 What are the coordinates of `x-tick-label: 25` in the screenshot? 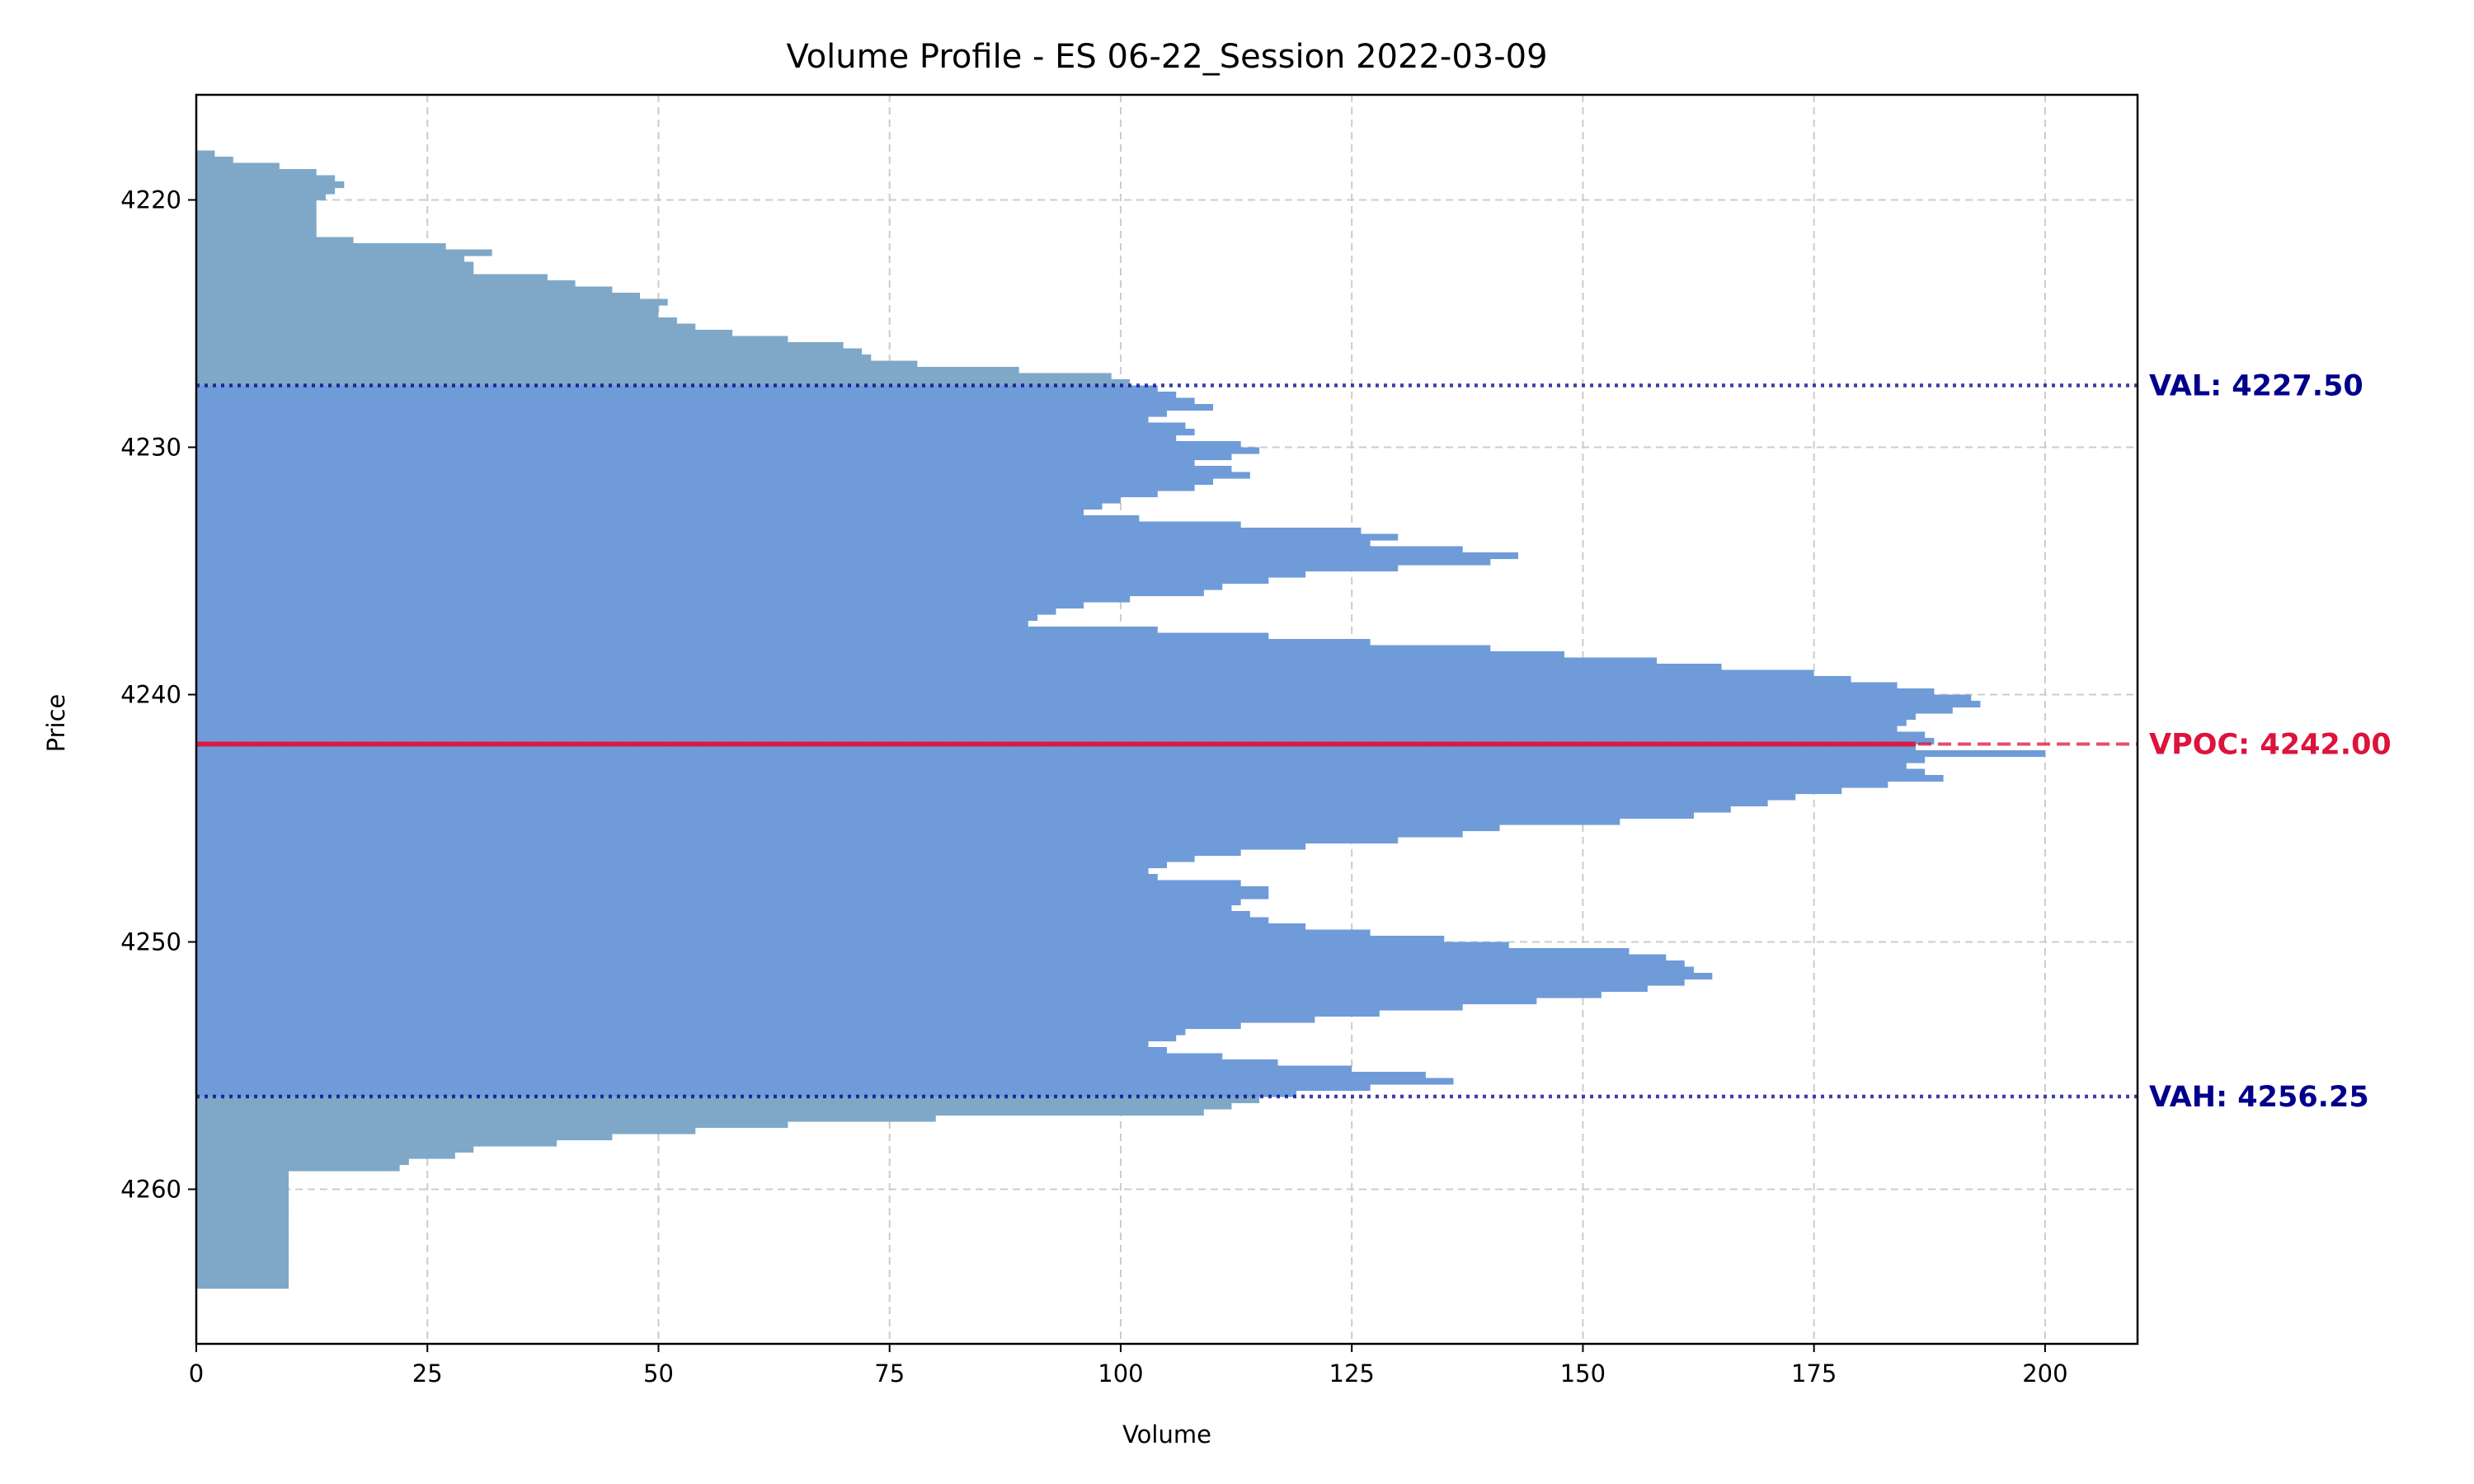 It's located at (427, 1374).